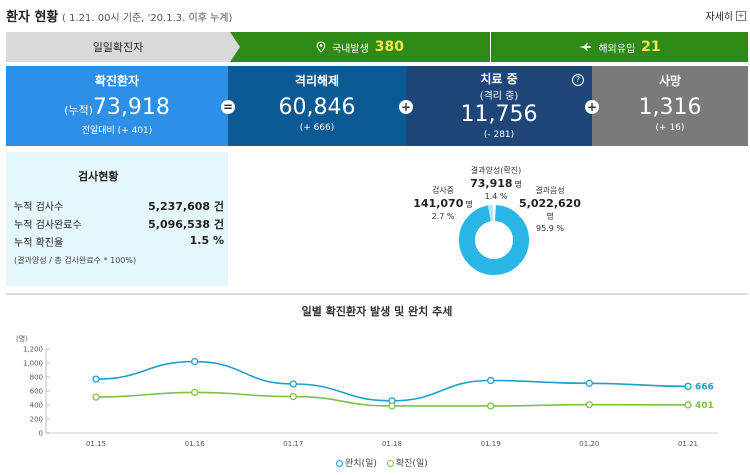  Describe the element at coordinates (119, 241) in the screenshot. I see `test-row: 누적 확진율 1.5 %` at that location.